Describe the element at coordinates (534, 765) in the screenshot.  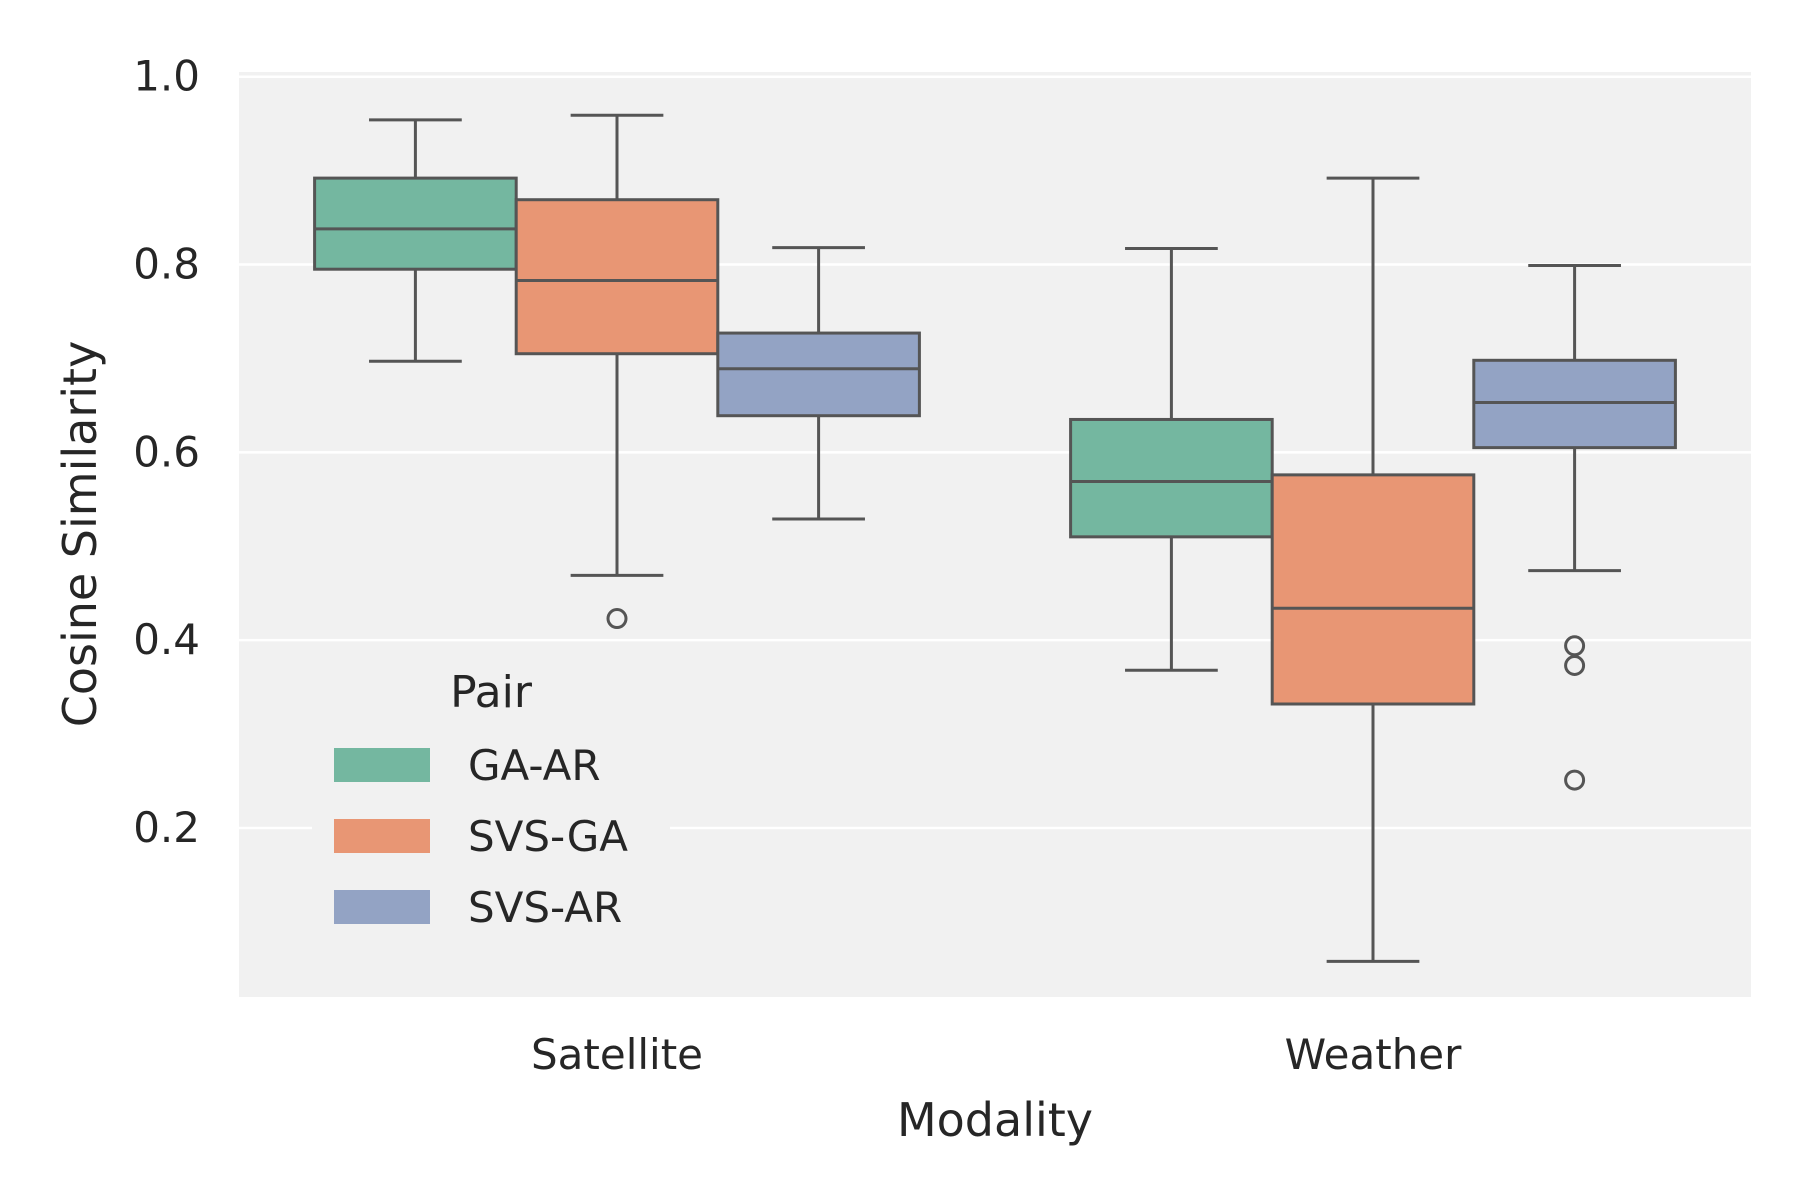
I see `legend-label-ga-ar: GA-AR` at that location.